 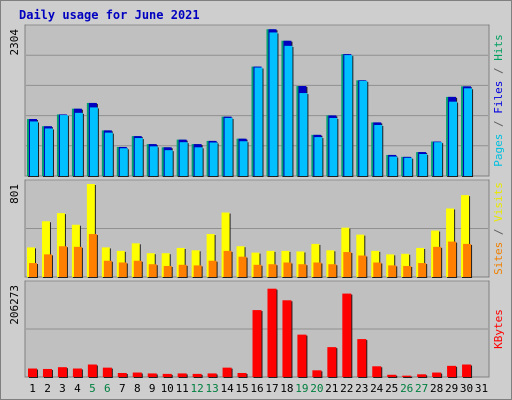 I want to click on panel-axis-label: Sites / Visits, so click(x=498, y=228).